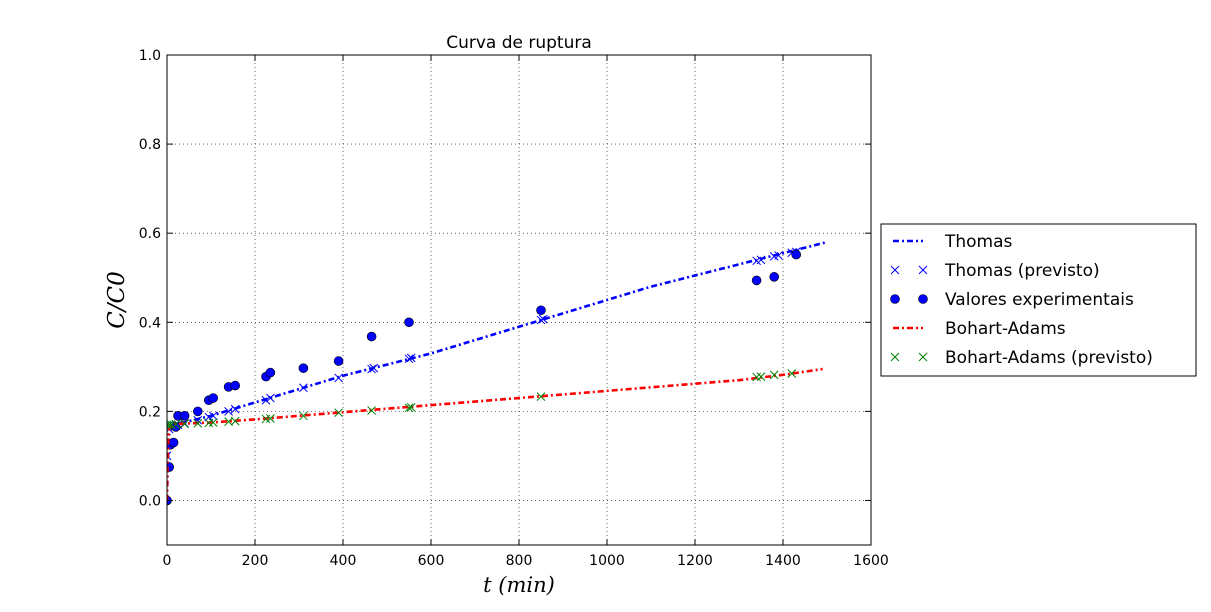 Image resolution: width=1211 pixels, height=612 pixels. I want to click on x-tick-label: 1400, so click(783, 561).